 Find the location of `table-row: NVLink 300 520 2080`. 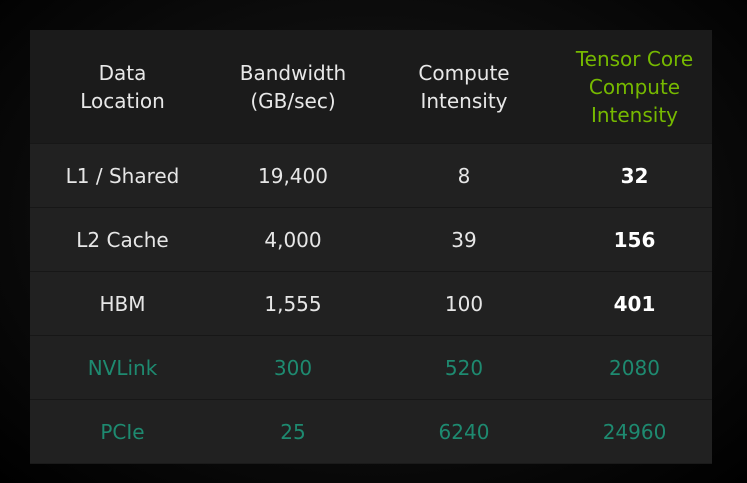

table-row: NVLink 300 520 2080 is located at coordinates (371, 367).